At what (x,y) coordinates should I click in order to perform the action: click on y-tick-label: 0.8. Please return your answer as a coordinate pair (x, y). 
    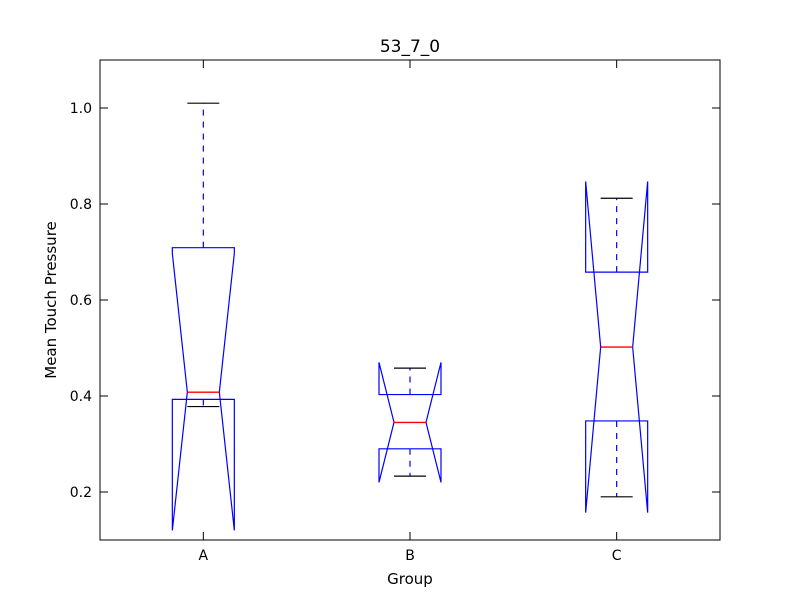
    Looking at the image, I should click on (81, 205).